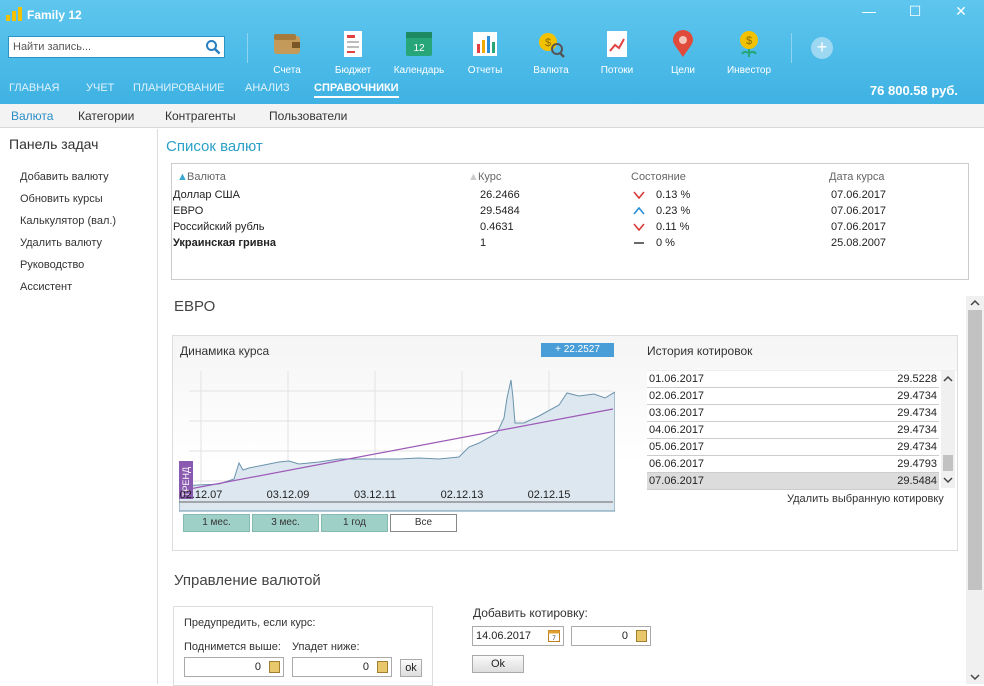 Image resolution: width=984 pixels, height=686 pixels. I want to click on reports-icon, so click(485, 44).